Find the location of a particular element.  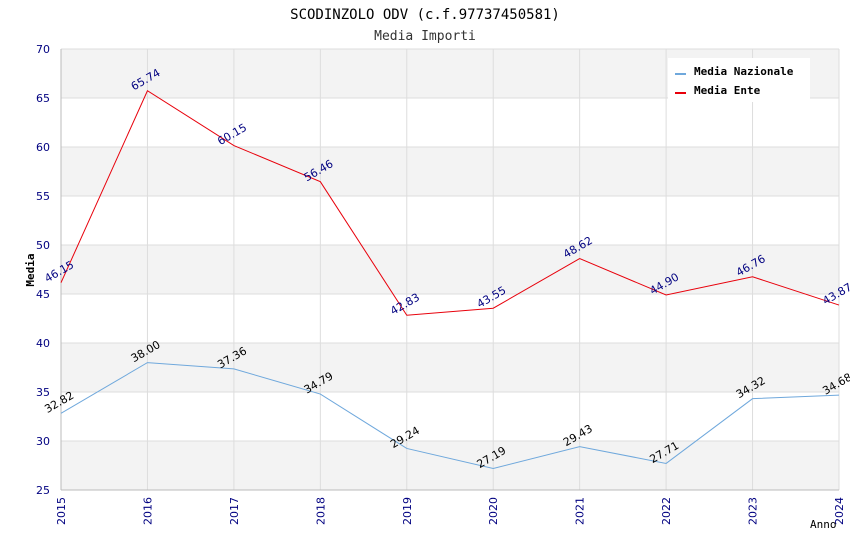

x-axis-label: Anno is located at coordinates (823, 524).